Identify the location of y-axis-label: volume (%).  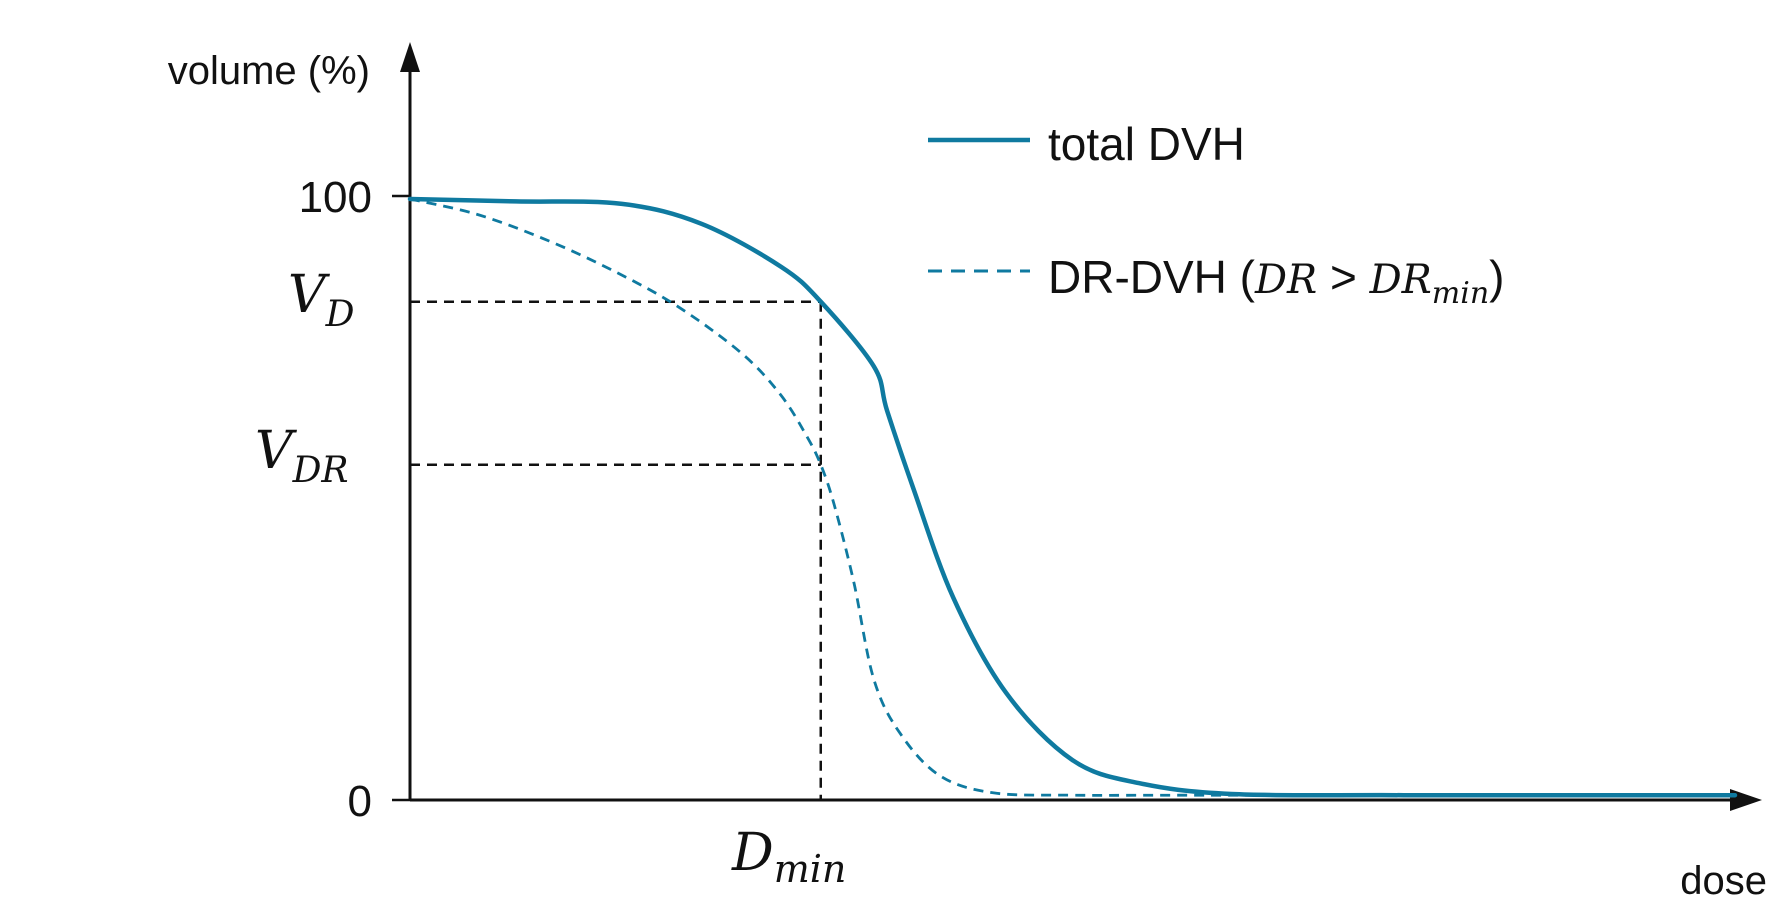
(269, 71).